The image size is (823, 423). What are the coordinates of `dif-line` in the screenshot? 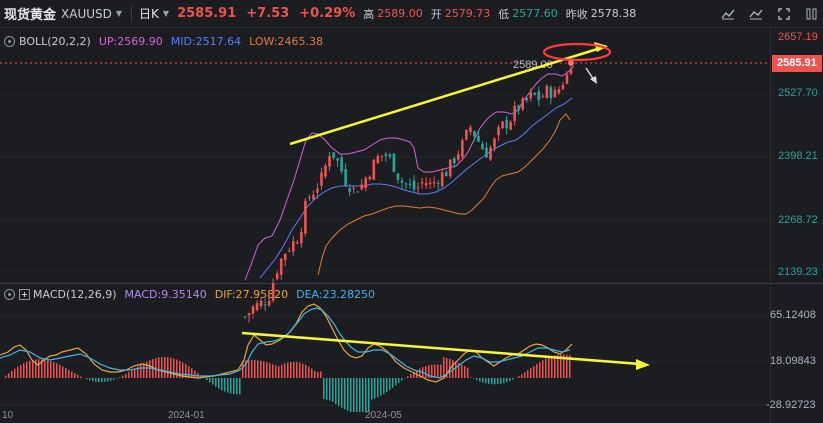 It's located at (286, 343).